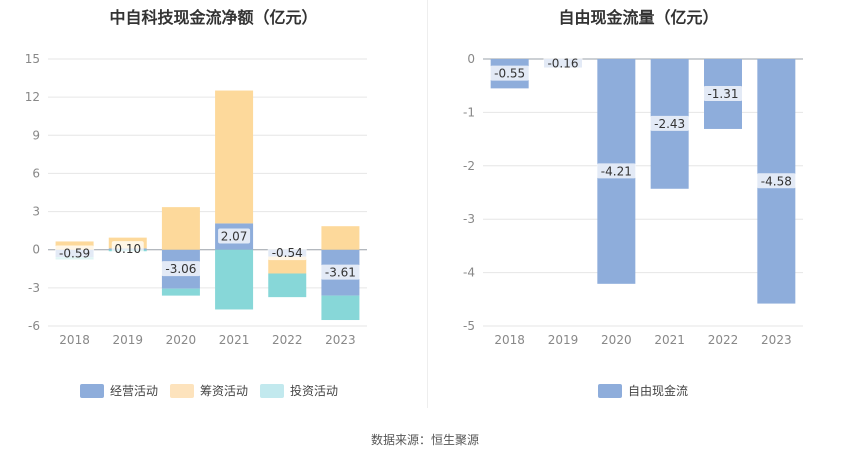  Describe the element at coordinates (427, 204) in the screenshot. I see `panel-divider` at that location.